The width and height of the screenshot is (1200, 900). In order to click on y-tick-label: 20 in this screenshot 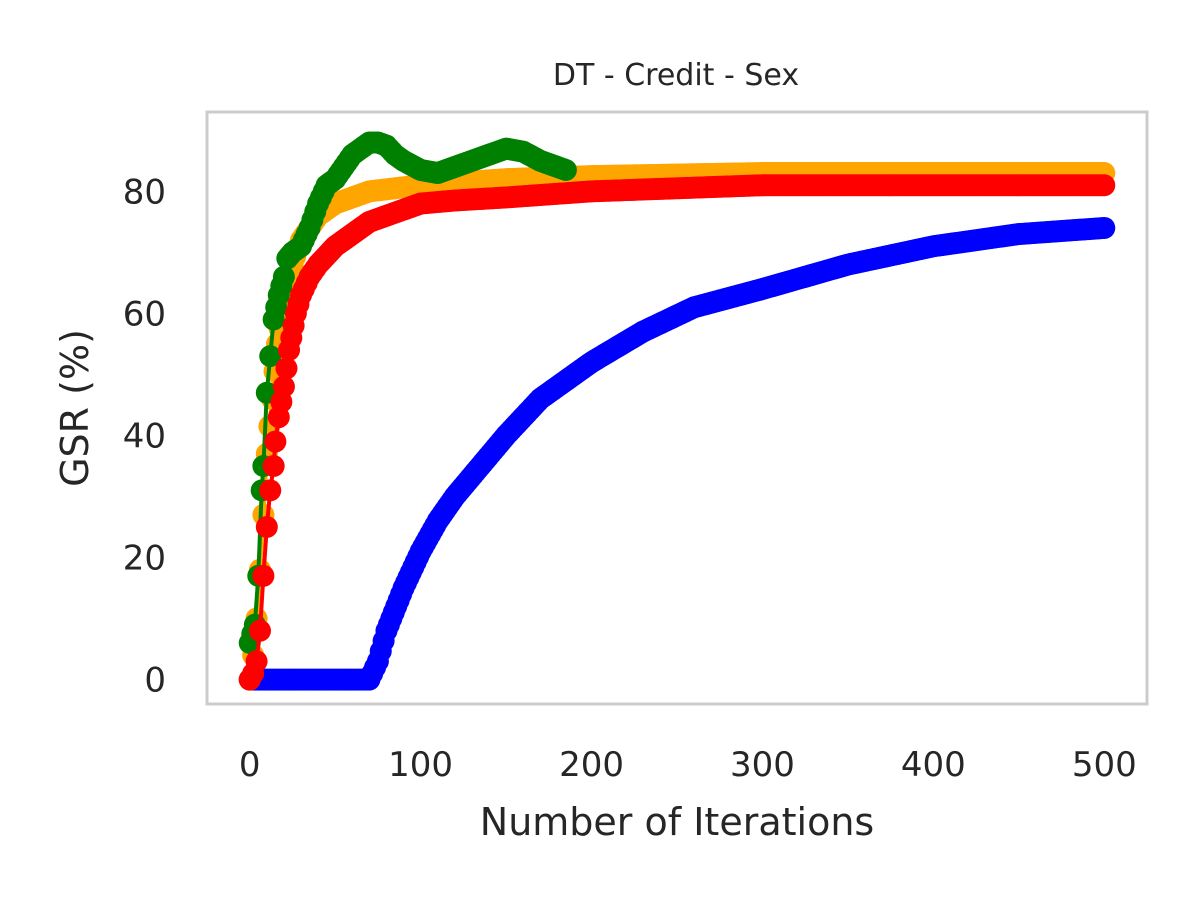, I will do `click(144, 559)`.